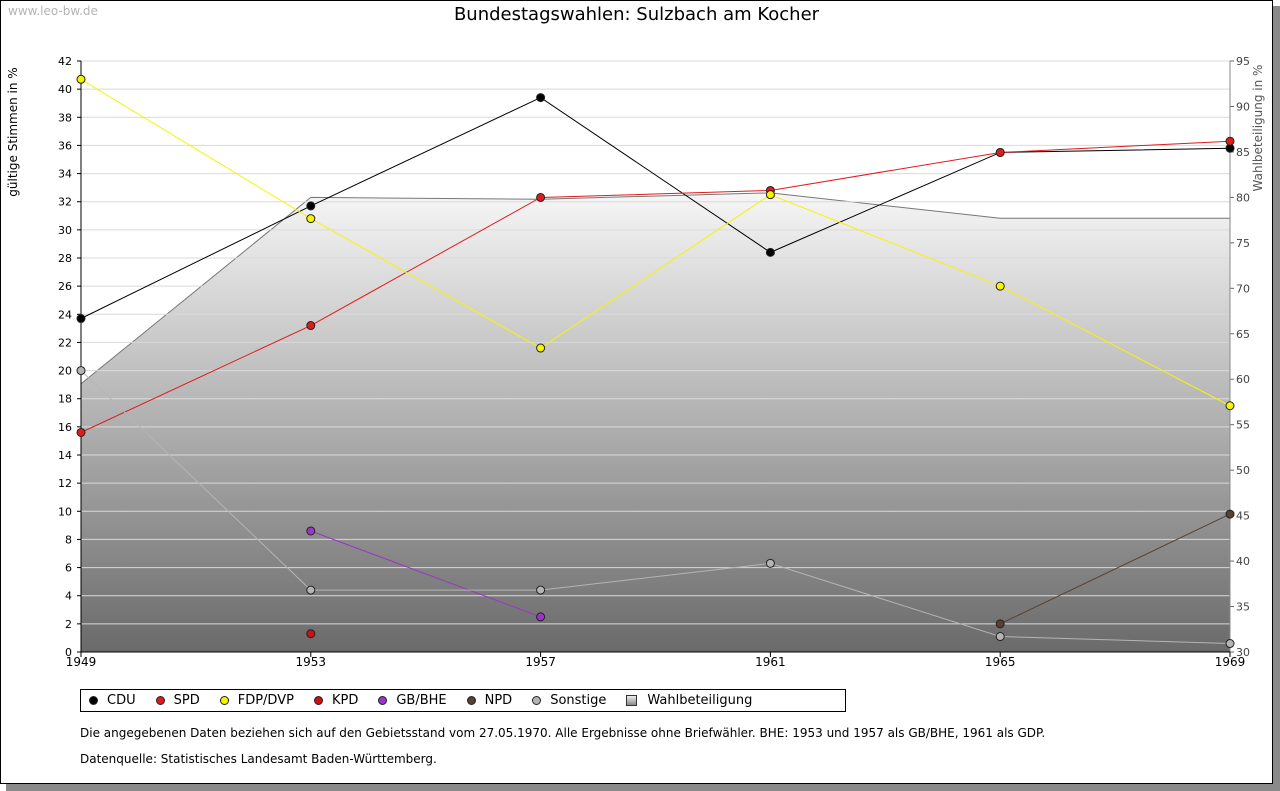  What do you see at coordinates (65, 342) in the screenshot?
I see `y-tick-label: 22` at bounding box center [65, 342].